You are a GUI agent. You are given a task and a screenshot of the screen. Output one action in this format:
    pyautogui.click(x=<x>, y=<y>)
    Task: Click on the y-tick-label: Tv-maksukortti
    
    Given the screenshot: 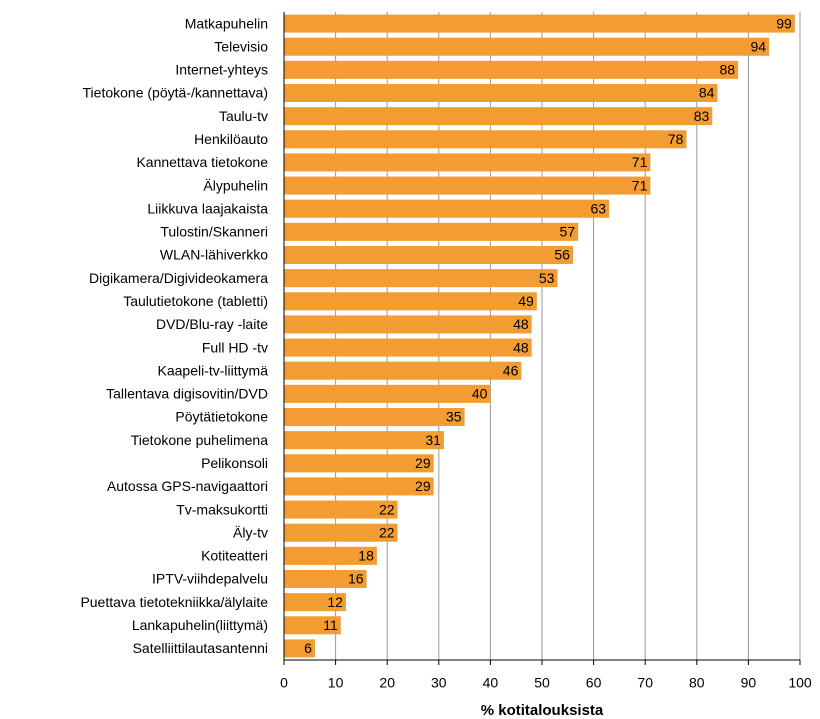 What is the action you would take?
    pyautogui.click(x=222, y=509)
    